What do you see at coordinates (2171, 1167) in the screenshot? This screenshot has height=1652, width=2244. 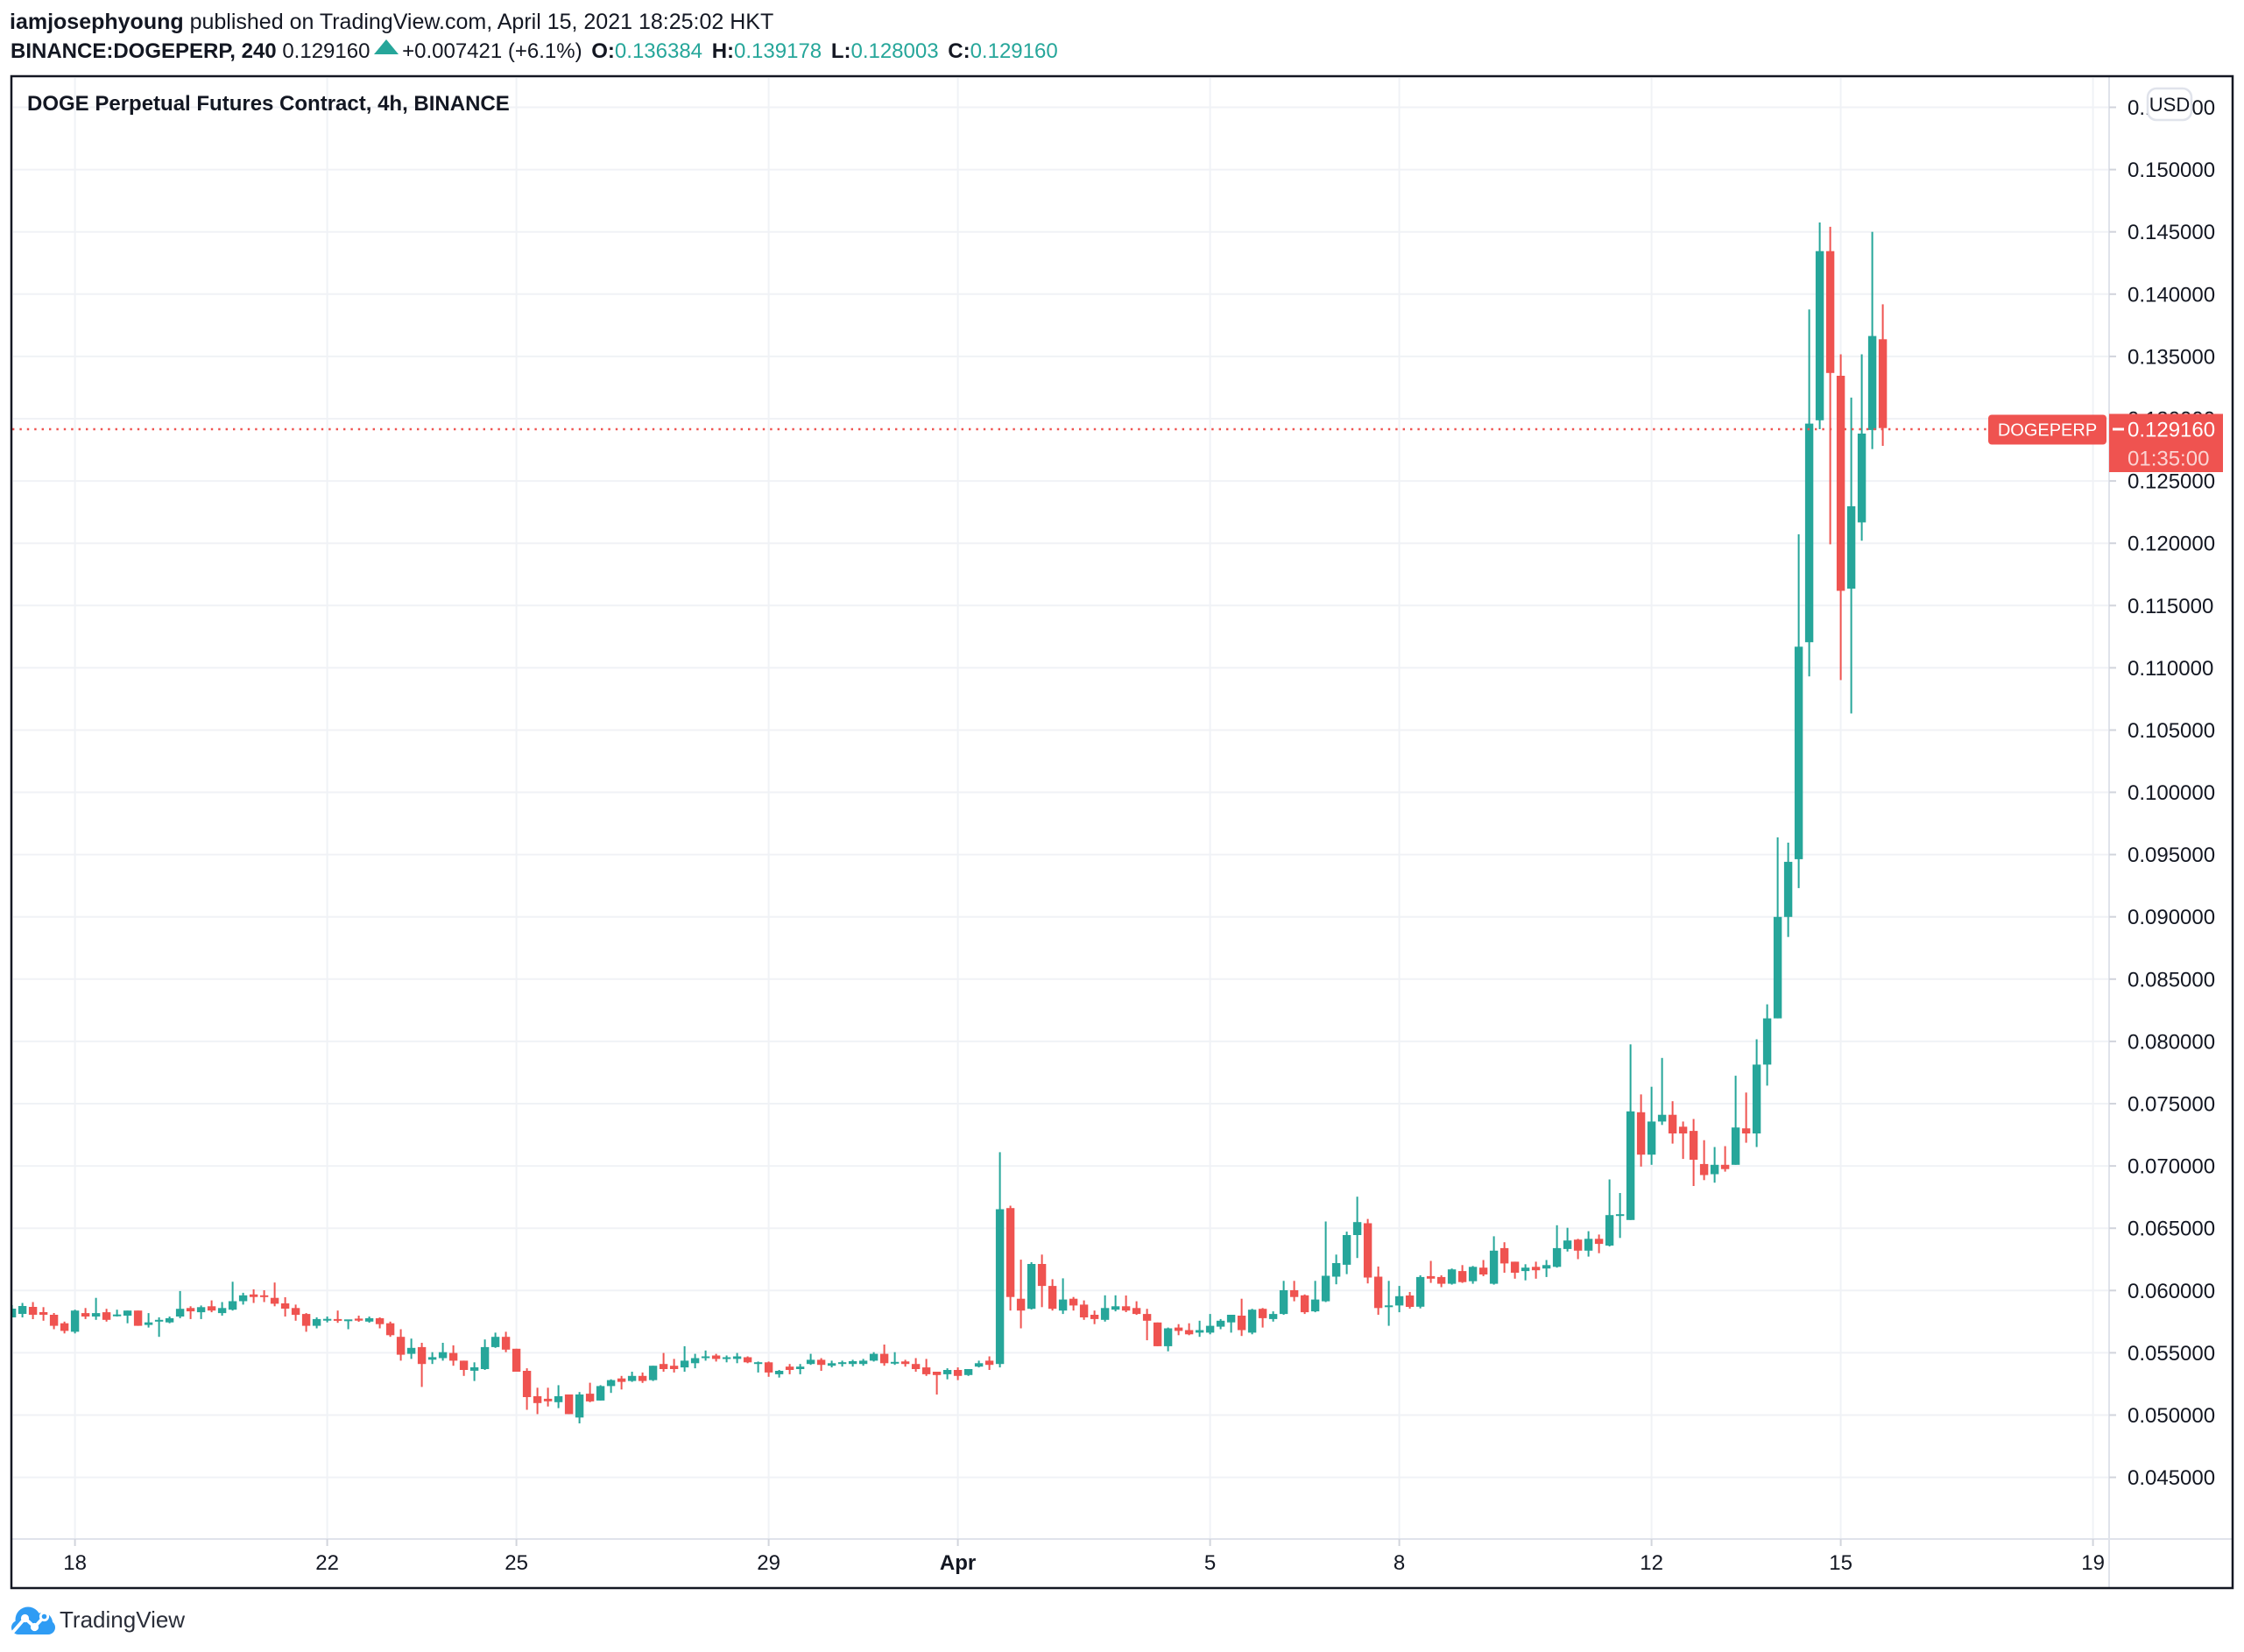 I see `svg-text: 0.070000` at bounding box center [2171, 1167].